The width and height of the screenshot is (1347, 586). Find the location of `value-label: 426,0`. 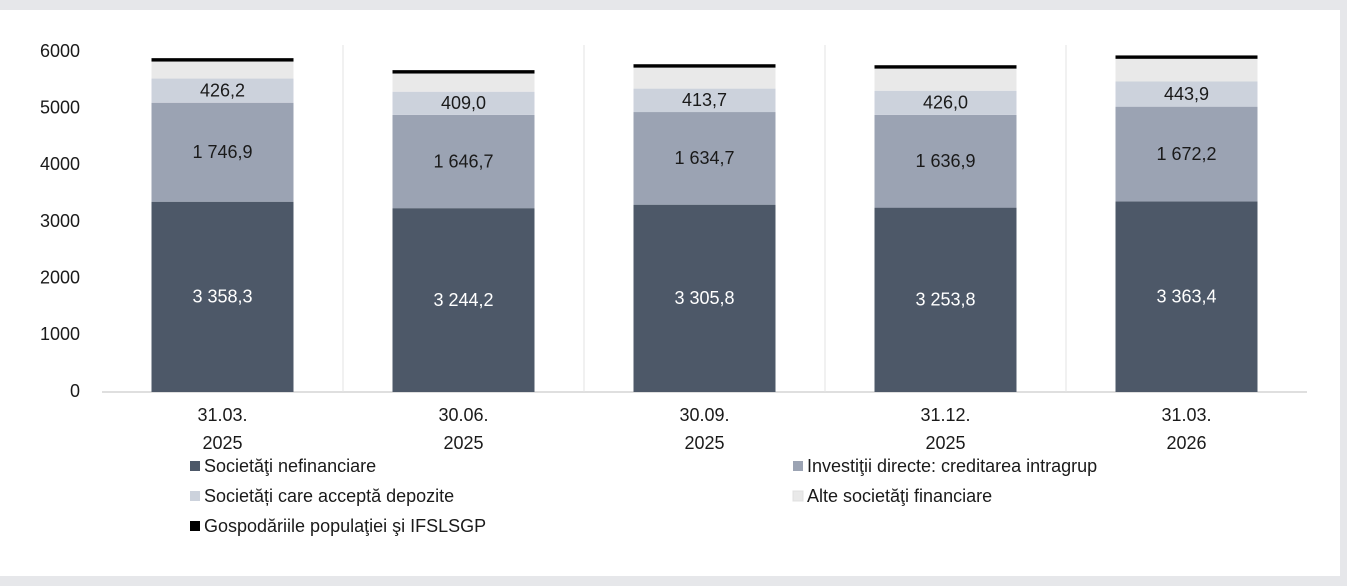

value-label: 426,0 is located at coordinates (945, 103).